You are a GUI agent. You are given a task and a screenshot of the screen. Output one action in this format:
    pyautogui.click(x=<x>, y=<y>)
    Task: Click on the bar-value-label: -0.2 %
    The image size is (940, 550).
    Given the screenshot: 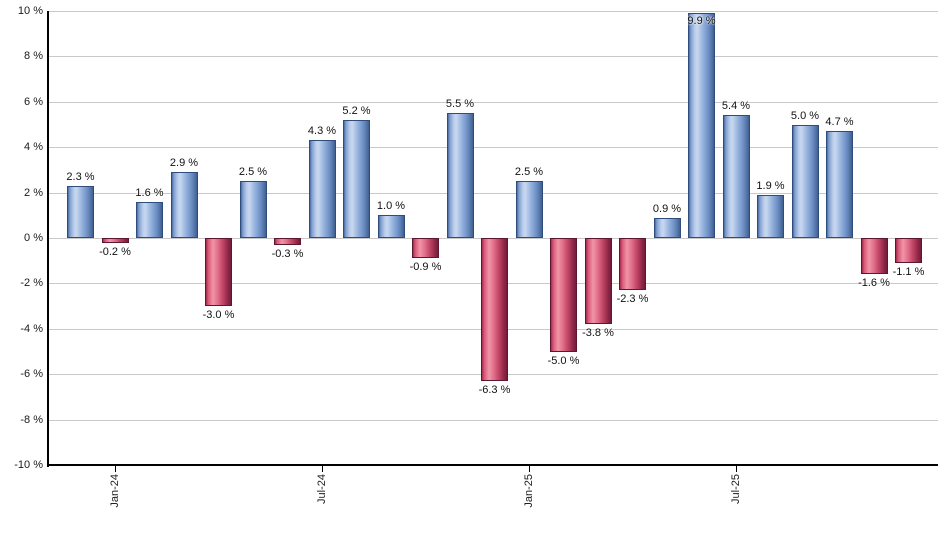 What is the action you would take?
    pyautogui.click(x=115, y=251)
    